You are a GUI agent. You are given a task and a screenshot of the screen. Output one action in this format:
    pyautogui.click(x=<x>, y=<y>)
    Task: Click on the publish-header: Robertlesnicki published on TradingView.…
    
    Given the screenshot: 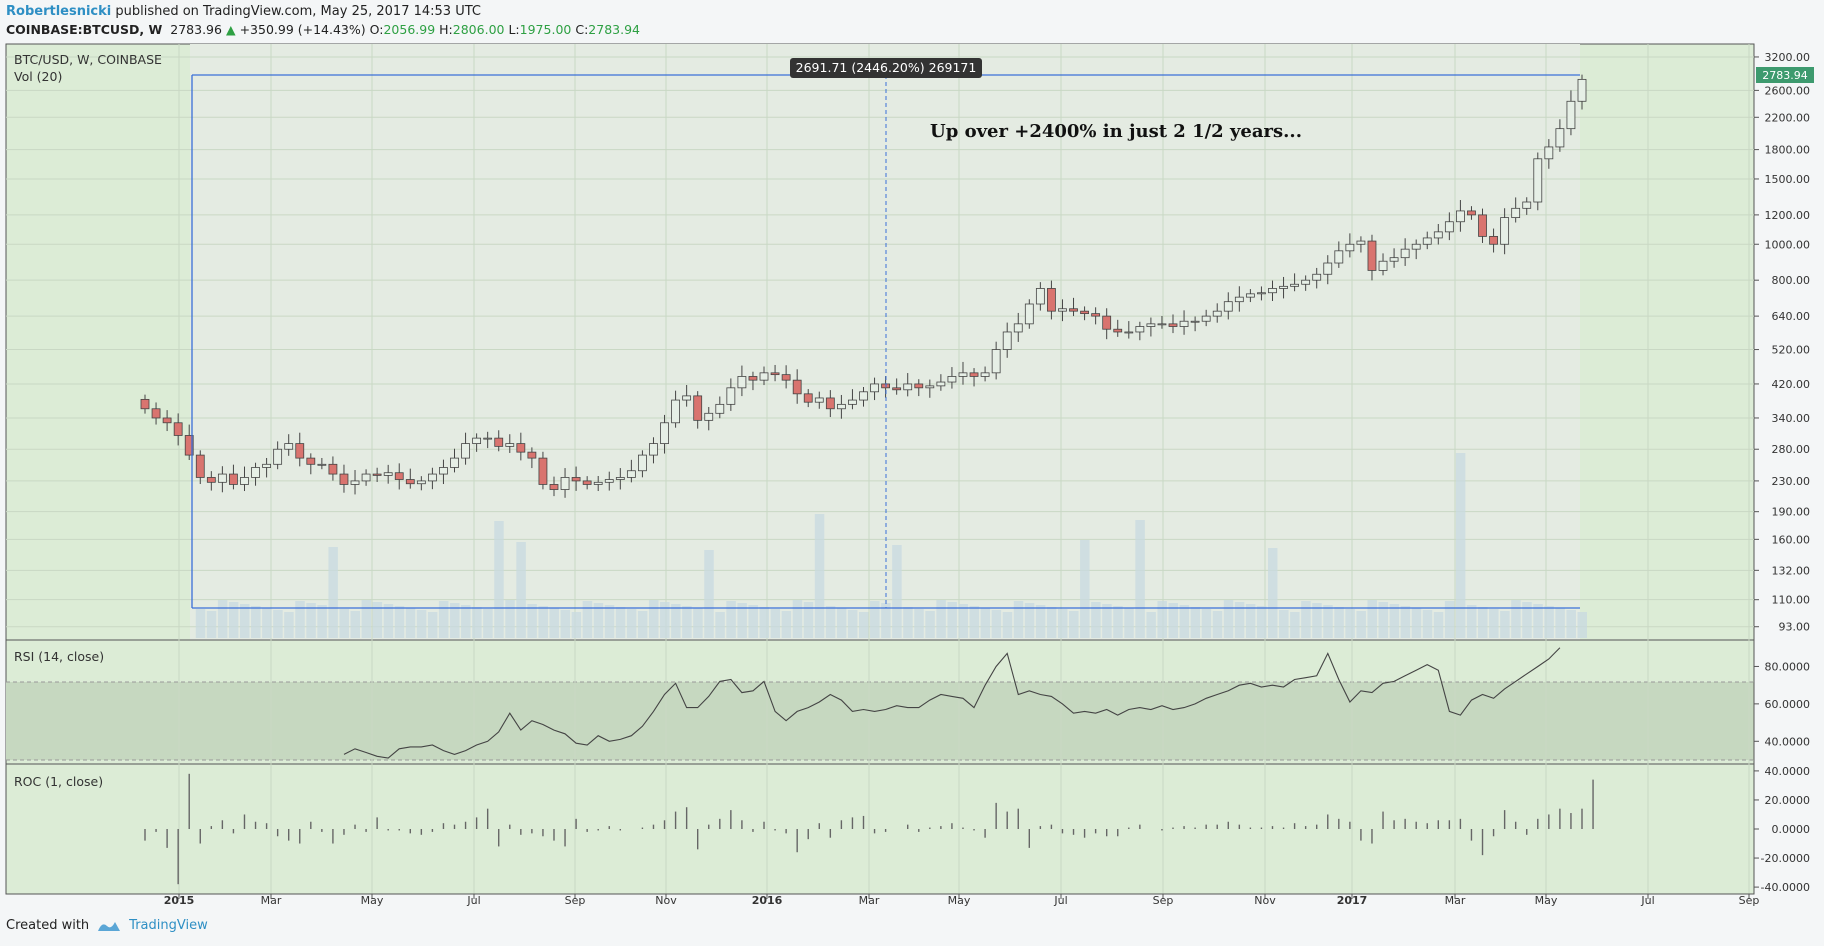 What is the action you would take?
    pyautogui.click(x=243, y=12)
    